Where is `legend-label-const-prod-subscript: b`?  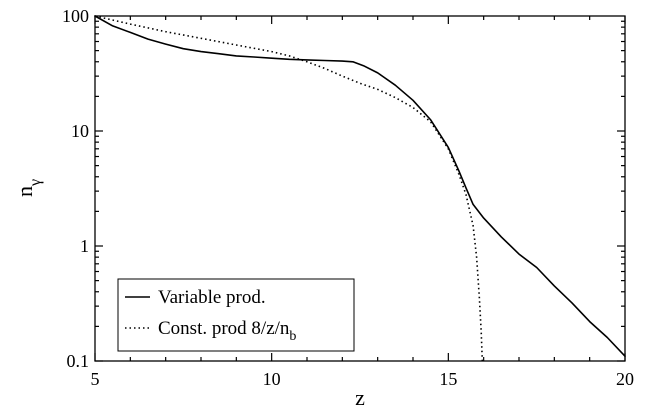
legend-label-const-prod-subscript: b is located at coordinates (292, 336).